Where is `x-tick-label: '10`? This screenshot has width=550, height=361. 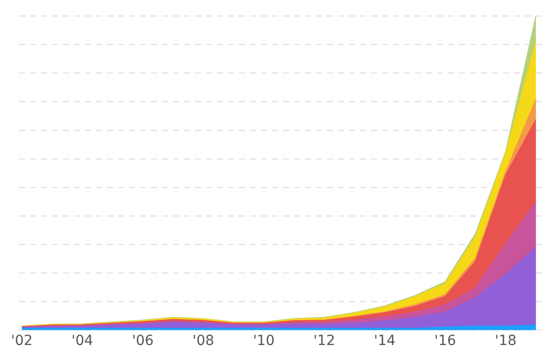
x-tick-label: '10 is located at coordinates (263, 341).